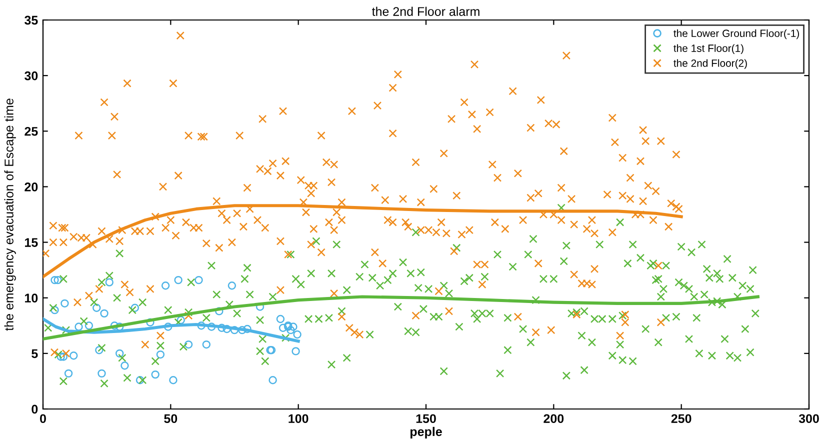 This screenshot has height=445, width=829. What do you see at coordinates (681, 419) in the screenshot?
I see `x-tick-label: 250` at bounding box center [681, 419].